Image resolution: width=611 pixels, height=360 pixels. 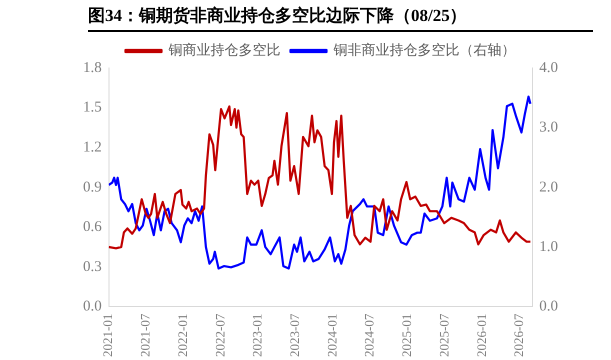 What do you see at coordinates (369, 335) in the screenshot?
I see `x-tick-label: 2024-07` at bounding box center [369, 335].